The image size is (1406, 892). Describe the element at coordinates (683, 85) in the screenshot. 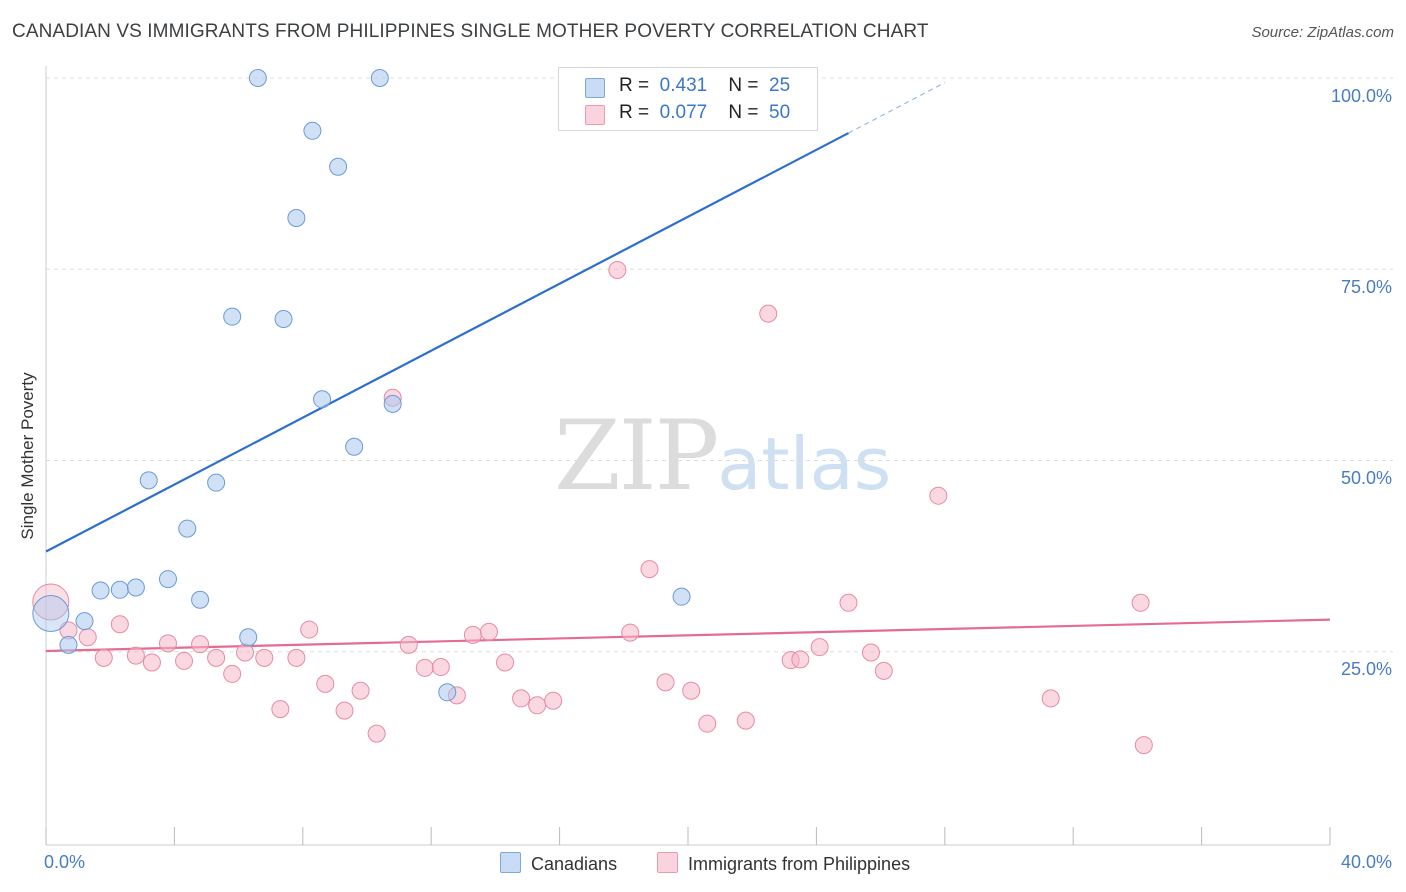

I see `legend-r-value: 0.431` at that location.